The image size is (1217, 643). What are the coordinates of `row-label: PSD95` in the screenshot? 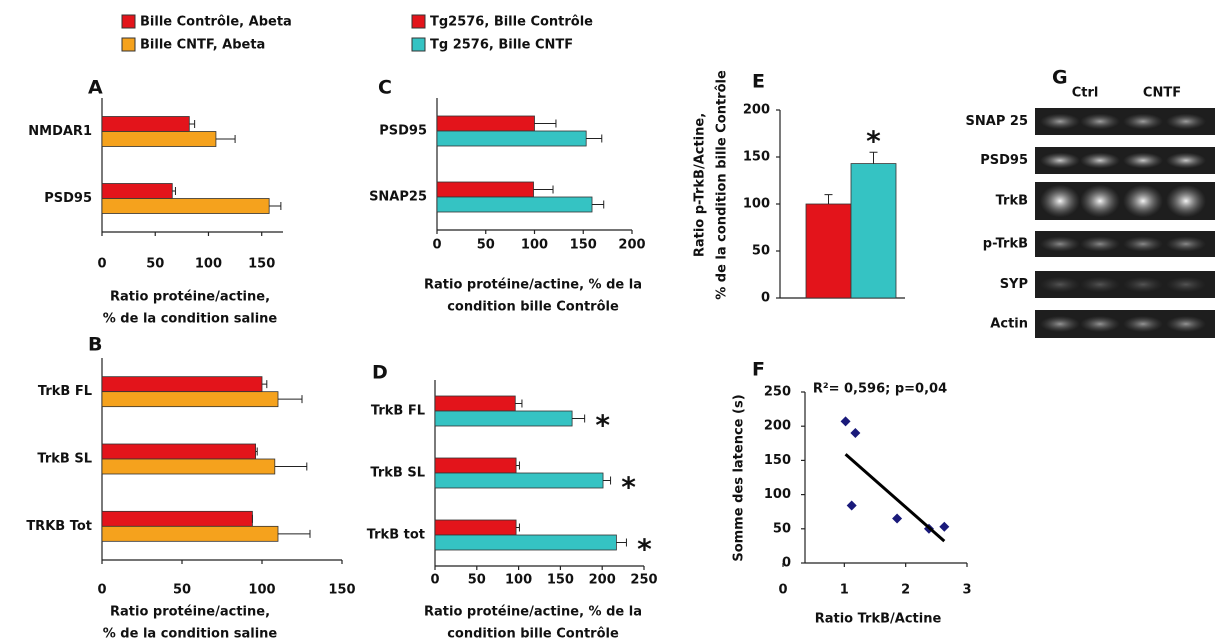 It's located at (1004, 160).